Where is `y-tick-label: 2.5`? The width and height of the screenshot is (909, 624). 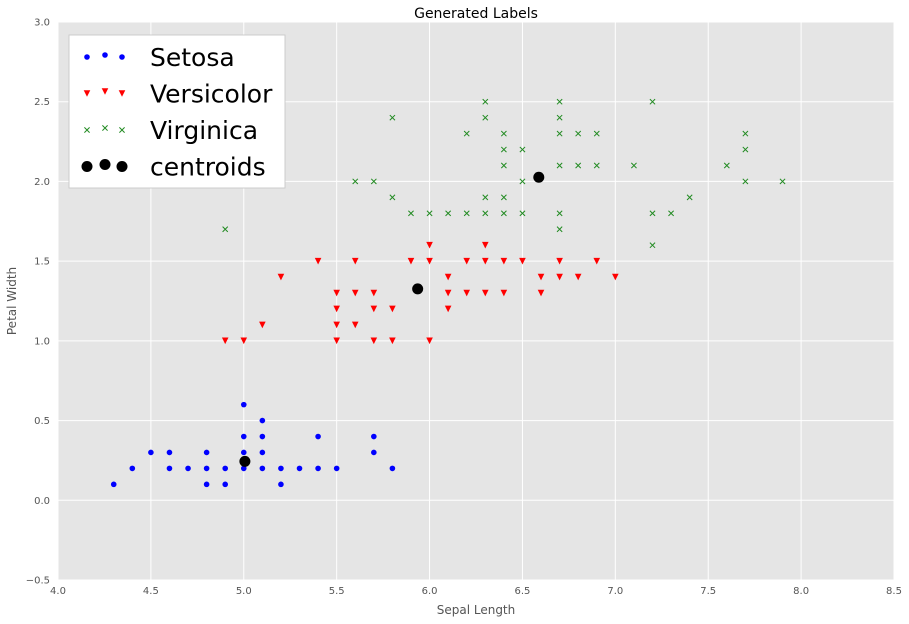 y-tick-label: 2.5 is located at coordinates (42, 102).